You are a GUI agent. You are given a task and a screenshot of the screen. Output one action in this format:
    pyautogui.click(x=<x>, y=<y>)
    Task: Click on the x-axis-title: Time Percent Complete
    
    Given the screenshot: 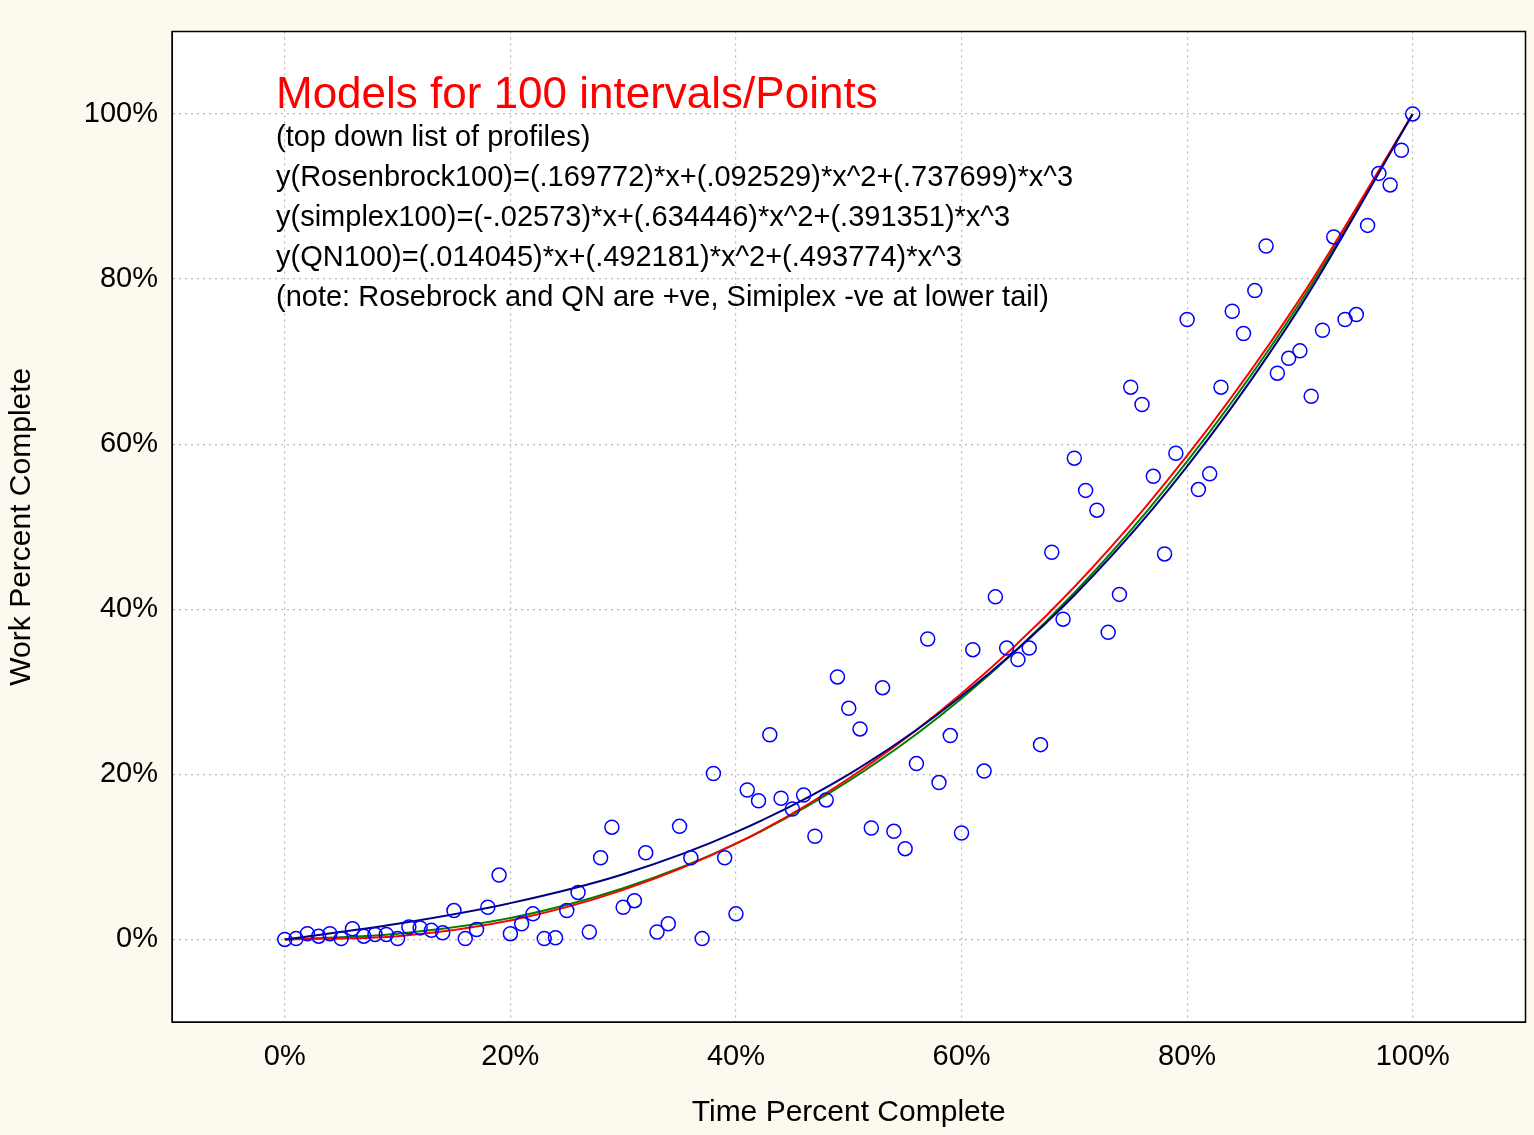 What is the action you would take?
    pyautogui.click(x=848, y=1111)
    